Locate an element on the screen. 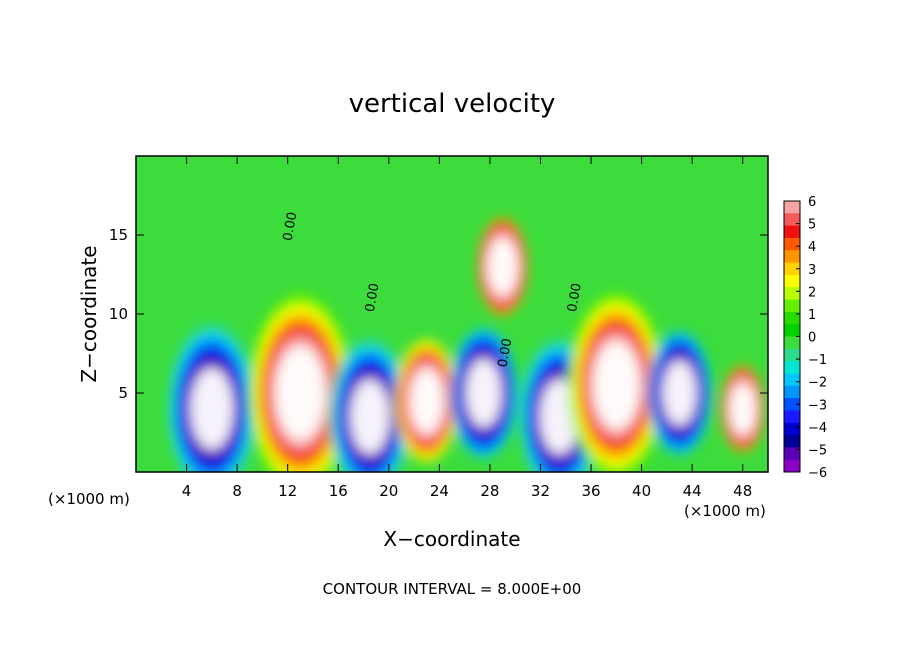 This screenshot has width=904, height=654. x-tick-label: 8 is located at coordinates (237, 491).